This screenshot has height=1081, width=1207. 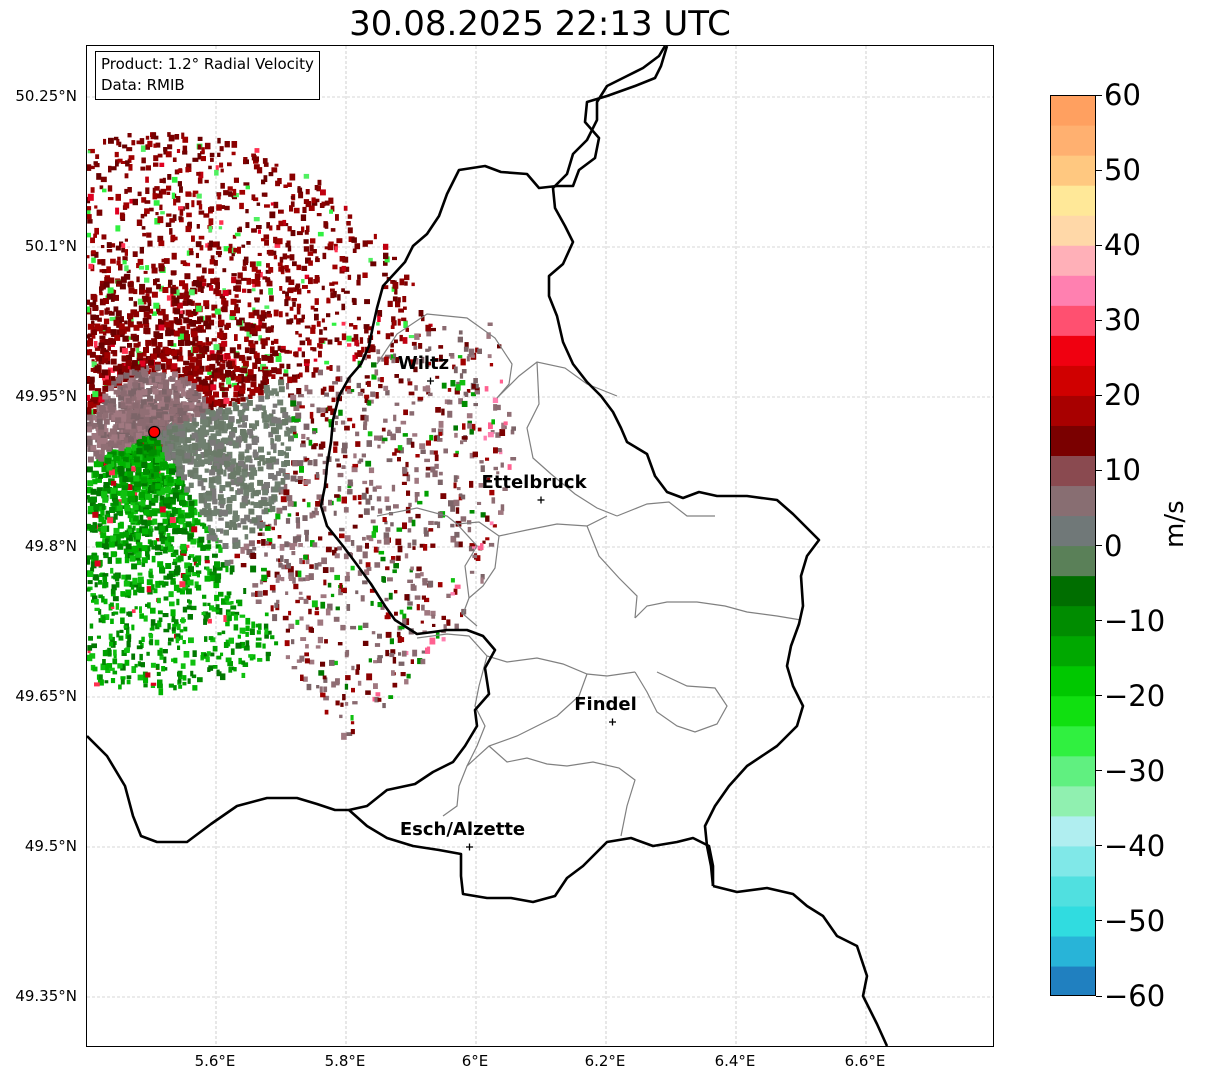 I want to click on colorbar-tick-label: 0, so click(x=1113, y=545).